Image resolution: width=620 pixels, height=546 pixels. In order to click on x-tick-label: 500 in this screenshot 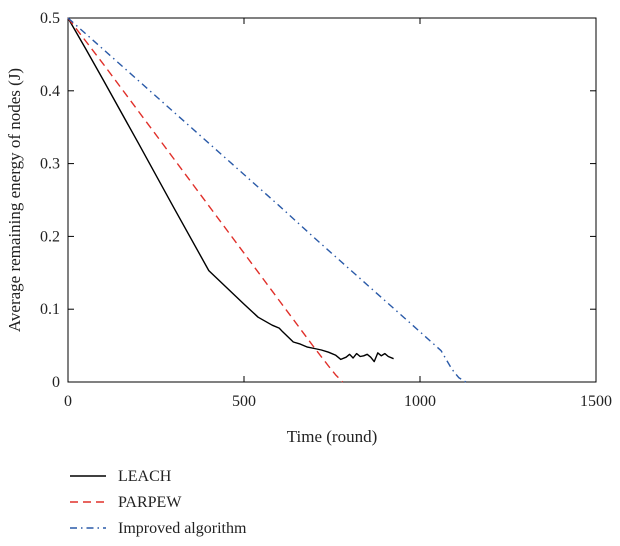, I will do `click(244, 401)`.